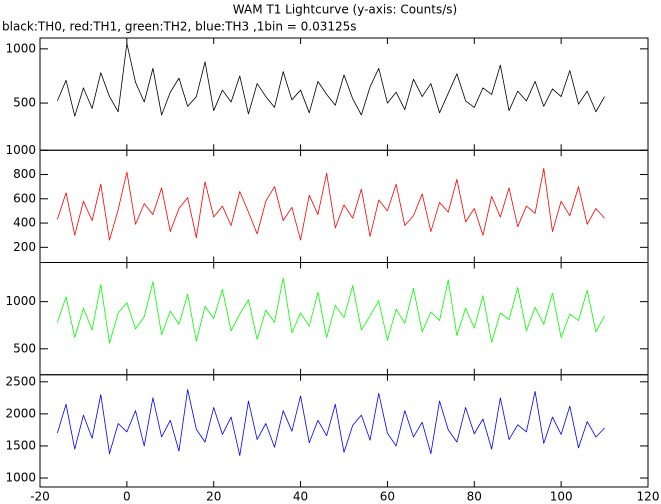 Image resolution: width=661 pixels, height=504 pixels. I want to click on x-tick-label: 100, so click(561, 497).